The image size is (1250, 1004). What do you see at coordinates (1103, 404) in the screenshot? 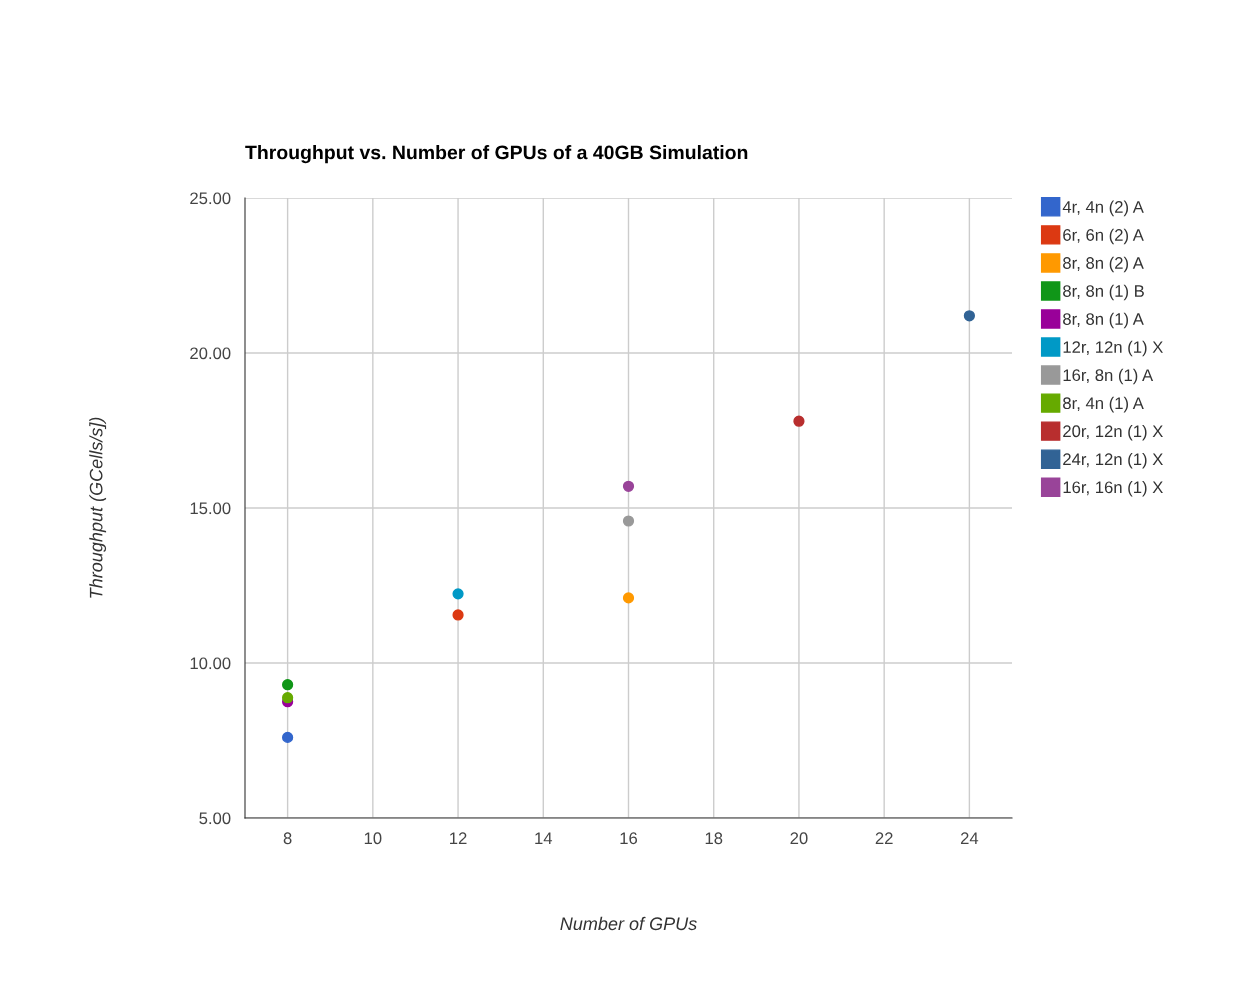
I see `legend-label: 8r, 4n (1) A` at bounding box center [1103, 404].